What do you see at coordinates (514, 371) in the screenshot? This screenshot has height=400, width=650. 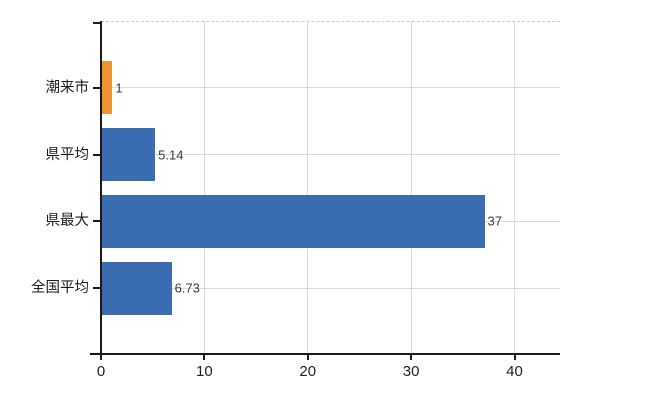 I see `x-tick-label-4: 40` at bounding box center [514, 371].